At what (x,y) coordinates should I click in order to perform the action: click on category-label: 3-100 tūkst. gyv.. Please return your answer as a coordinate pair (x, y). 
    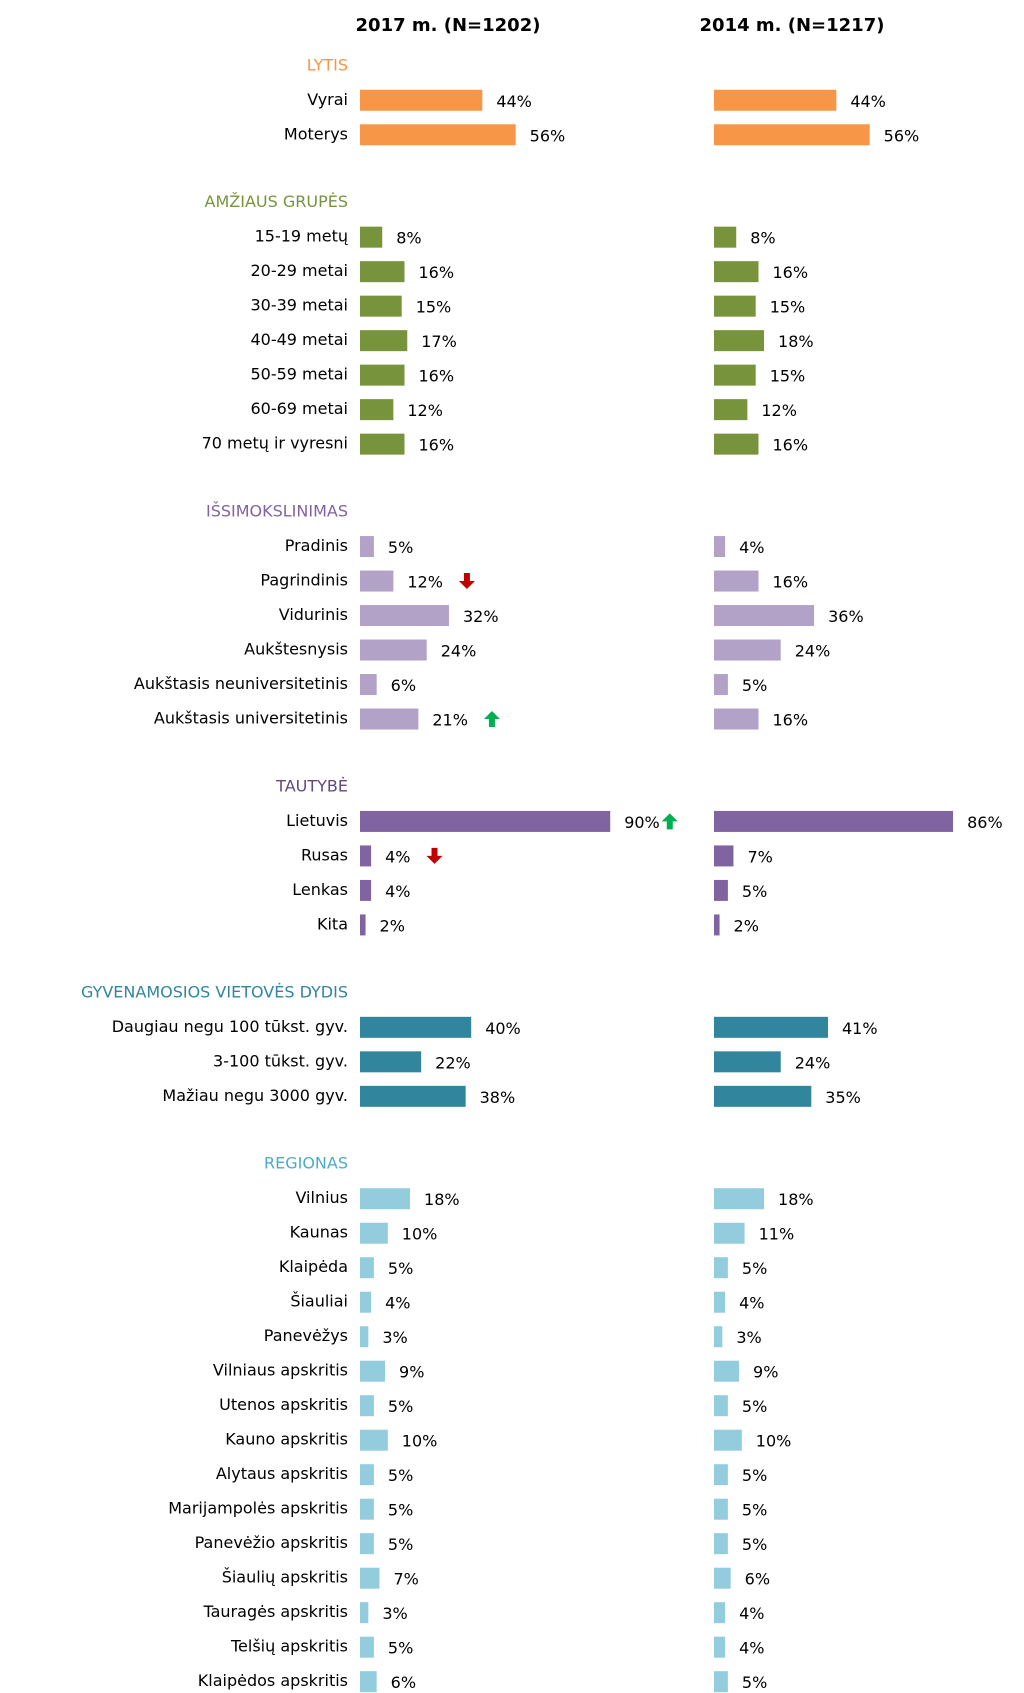
    Looking at the image, I should click on (280, 1060).